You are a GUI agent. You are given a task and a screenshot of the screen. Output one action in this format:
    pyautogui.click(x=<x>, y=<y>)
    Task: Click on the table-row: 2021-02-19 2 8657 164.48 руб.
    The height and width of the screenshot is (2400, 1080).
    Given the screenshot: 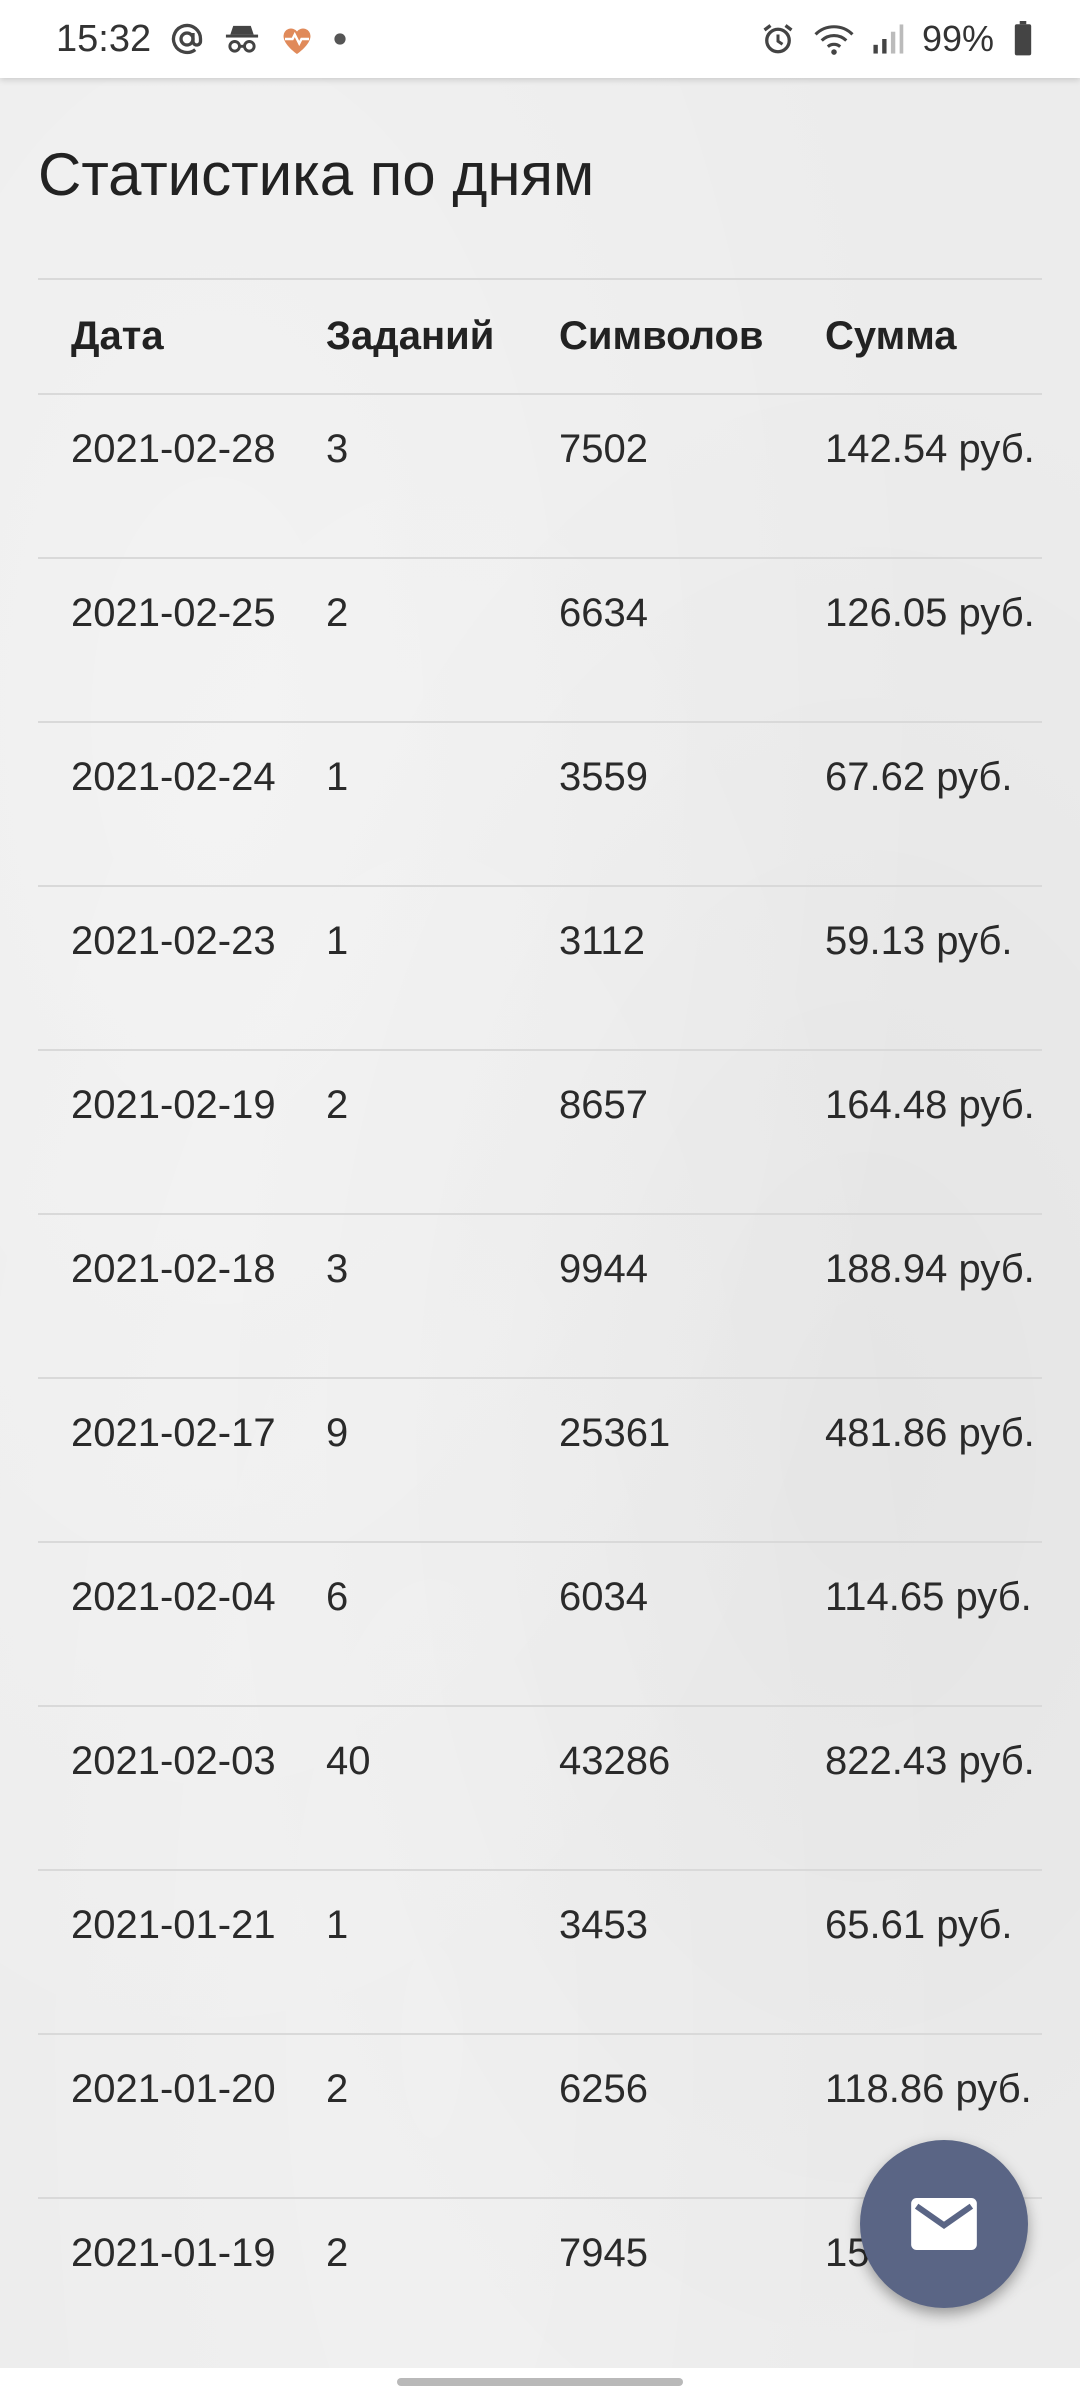 What is the action you would take?
    pyautogui.click(x=540, y=1131)
    